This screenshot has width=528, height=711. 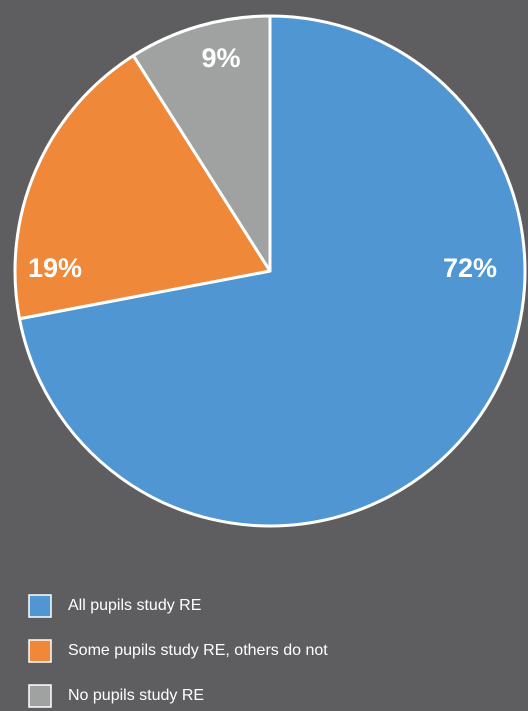 What do you see at coordinates (136, 695) in the screenshot?
I see `legend-label: No pupils study RE` at bounding box center [136, 695].